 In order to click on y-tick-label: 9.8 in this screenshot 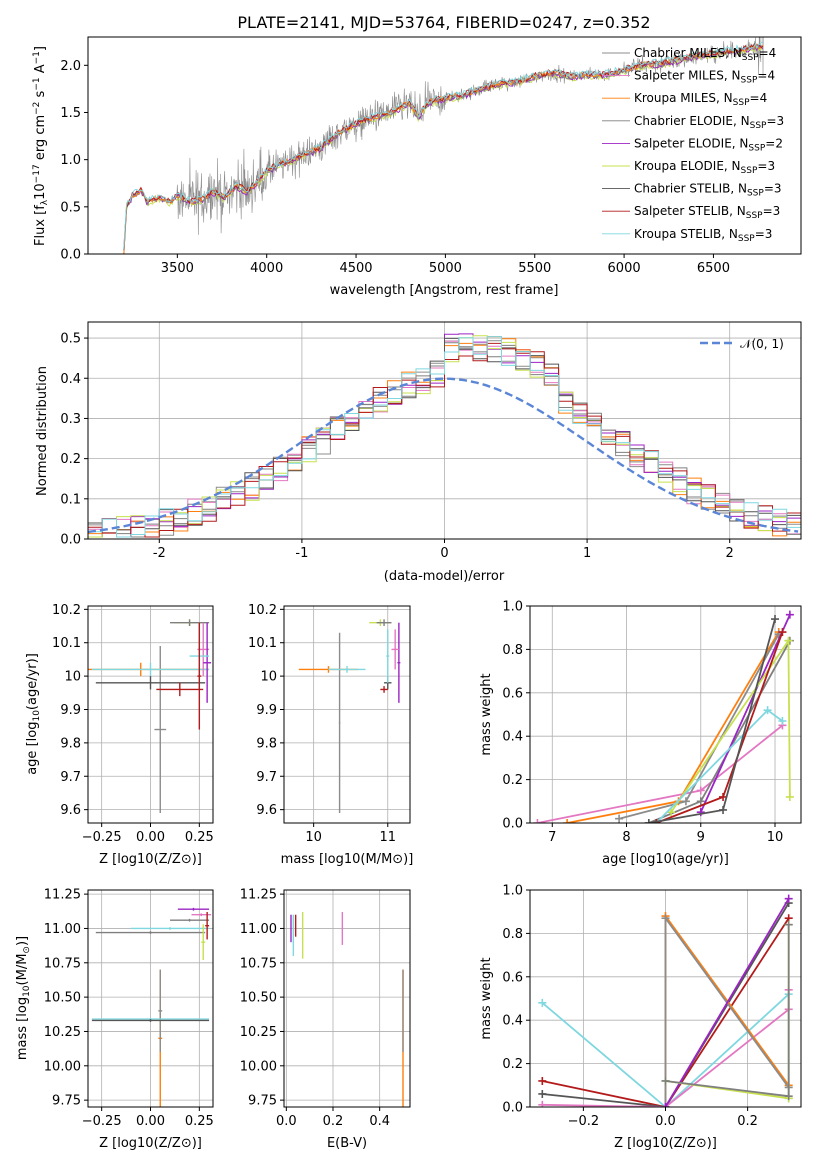, I will do `click(70, 743)`.